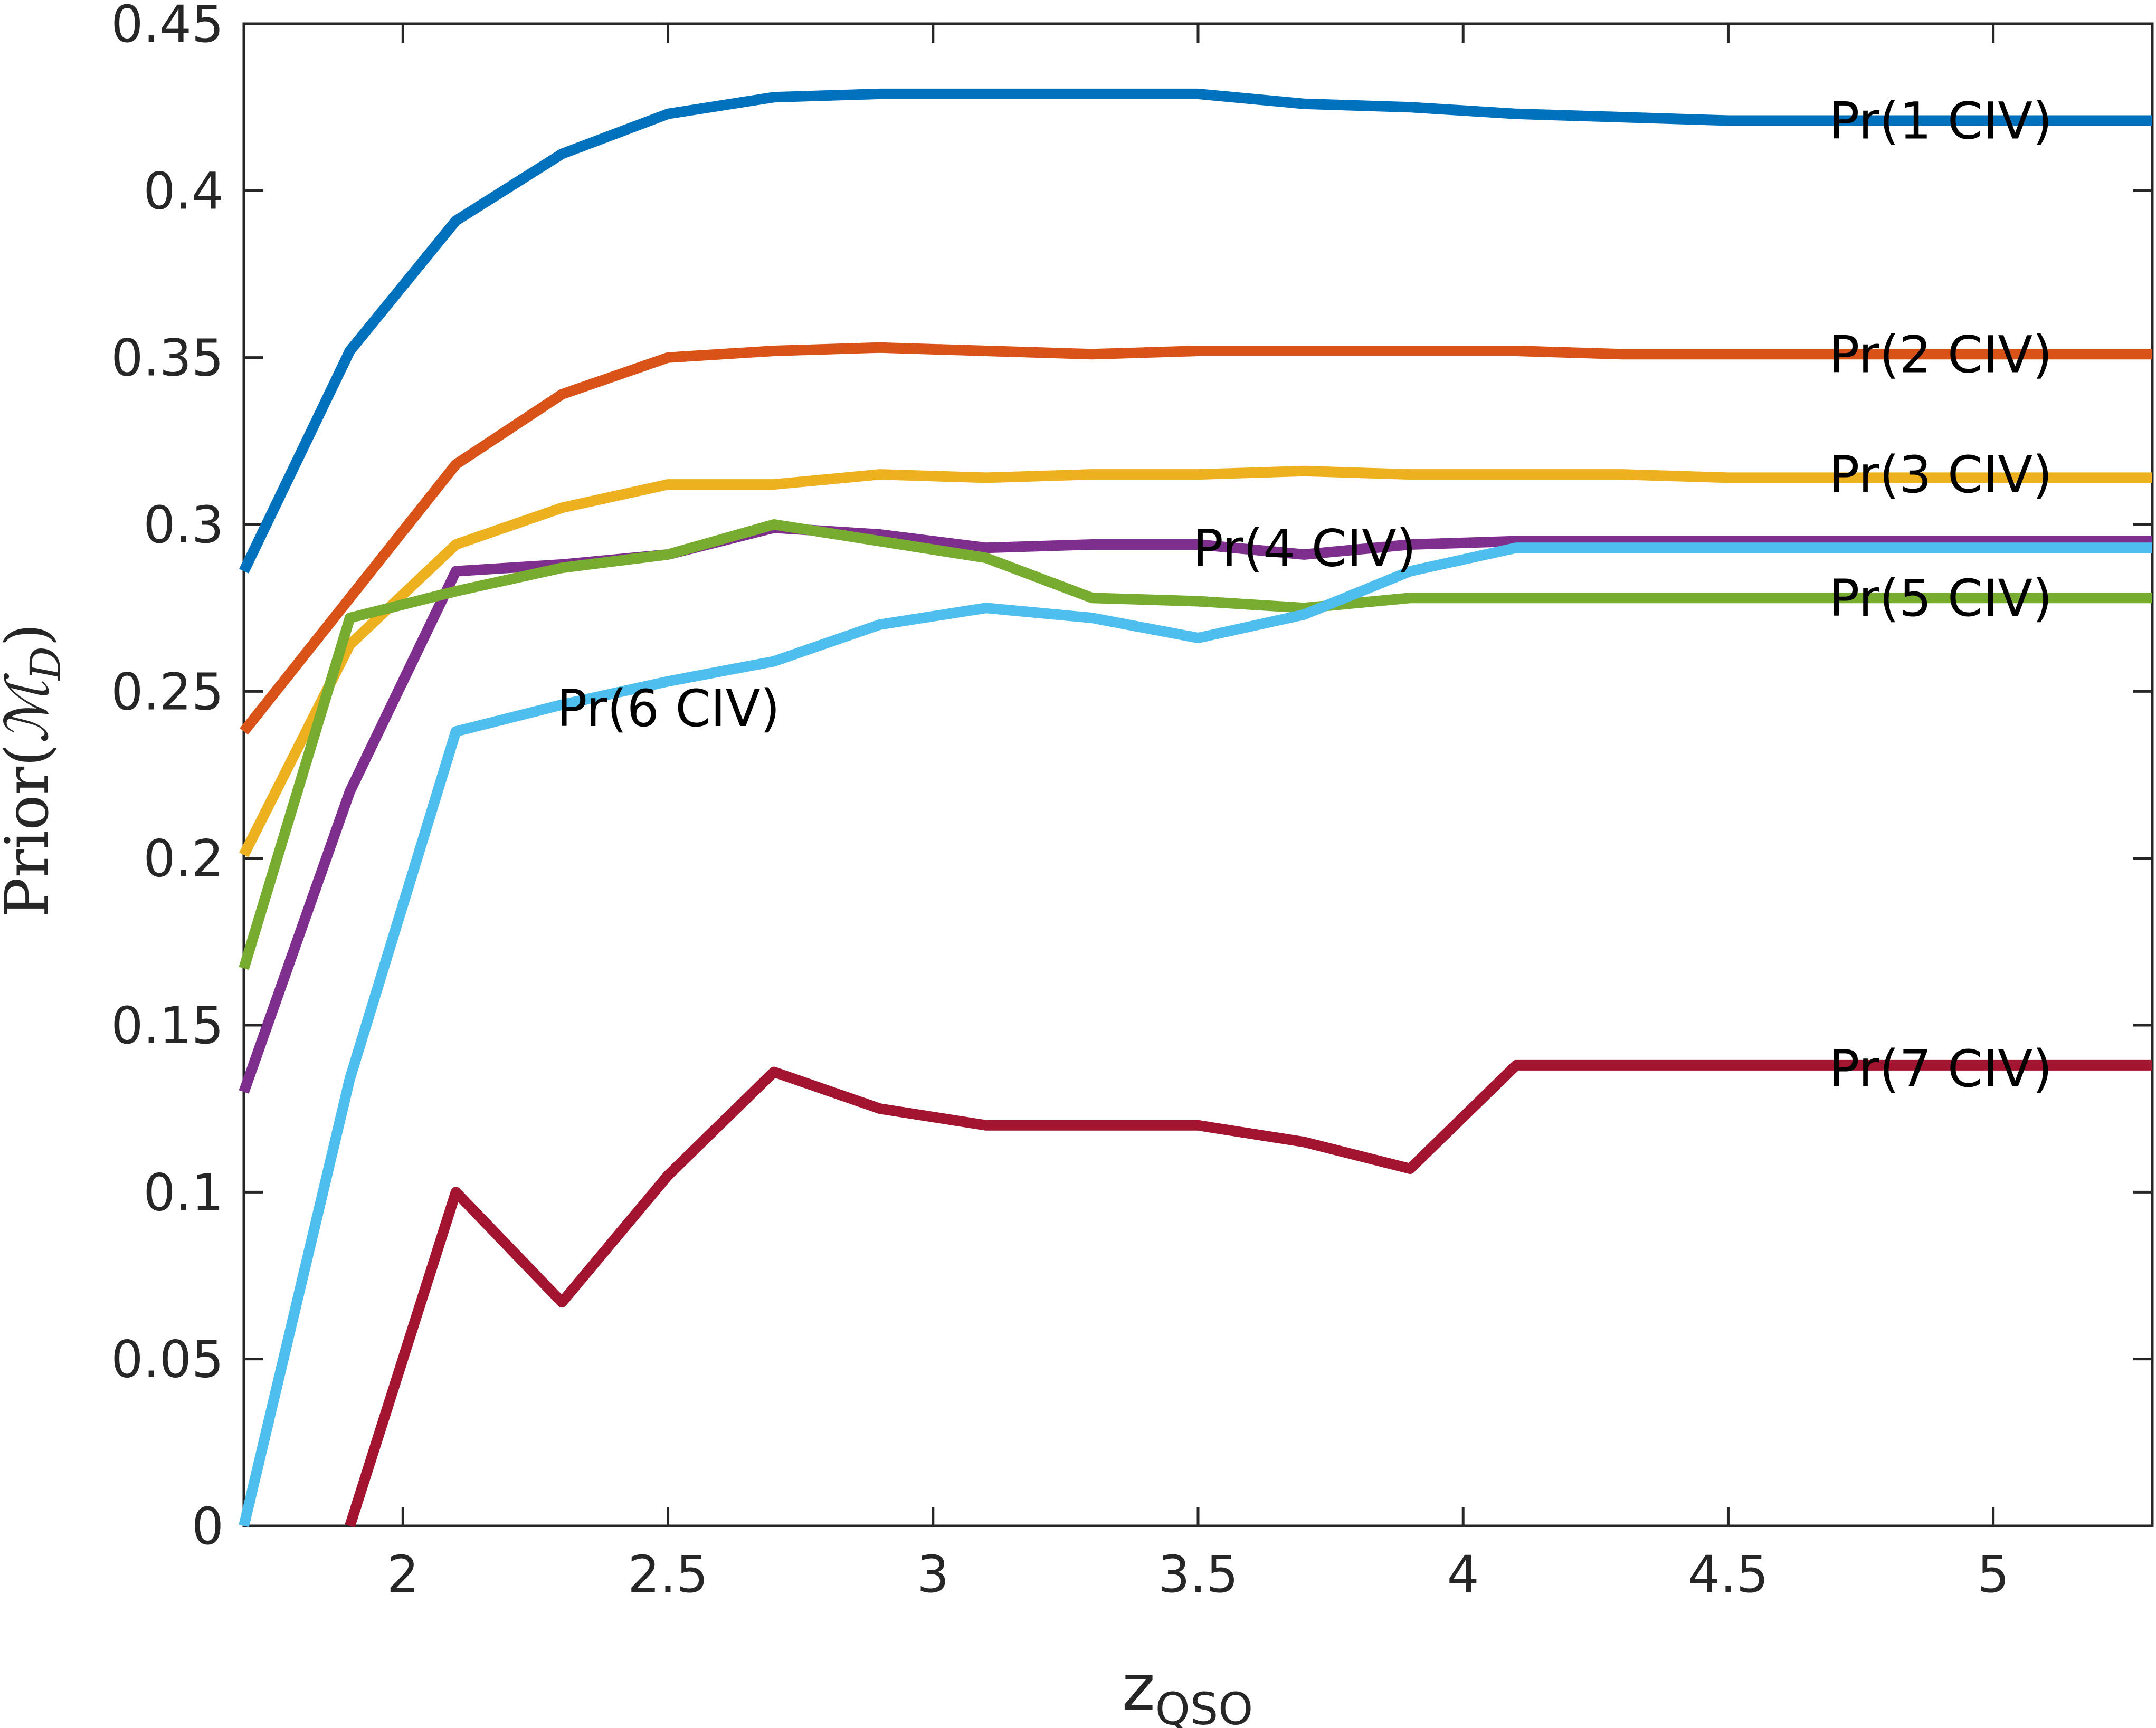  I want to click on y-tick-label: 0.1, so click(183, 1192).